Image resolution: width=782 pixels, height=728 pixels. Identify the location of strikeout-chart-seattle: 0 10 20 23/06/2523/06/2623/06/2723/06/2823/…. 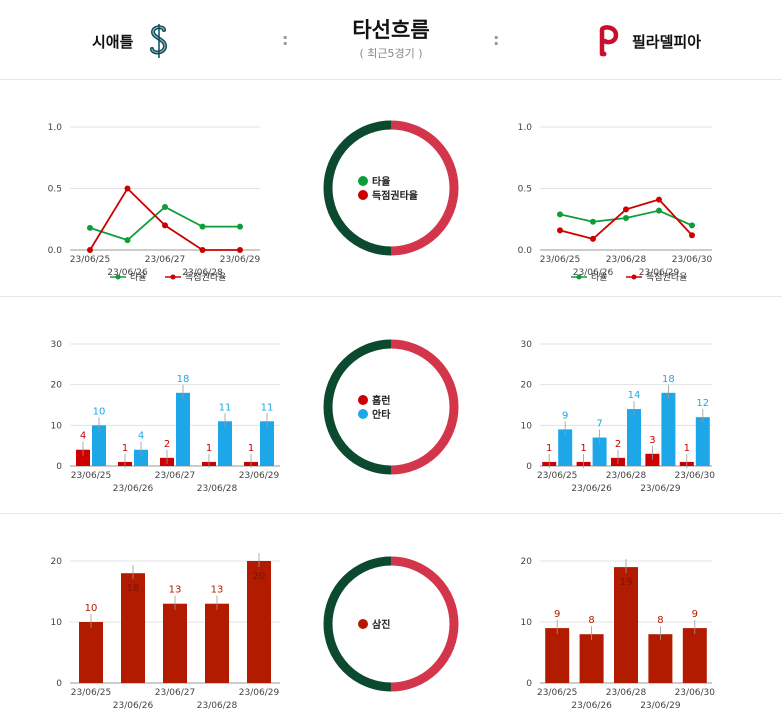
(165, 632).